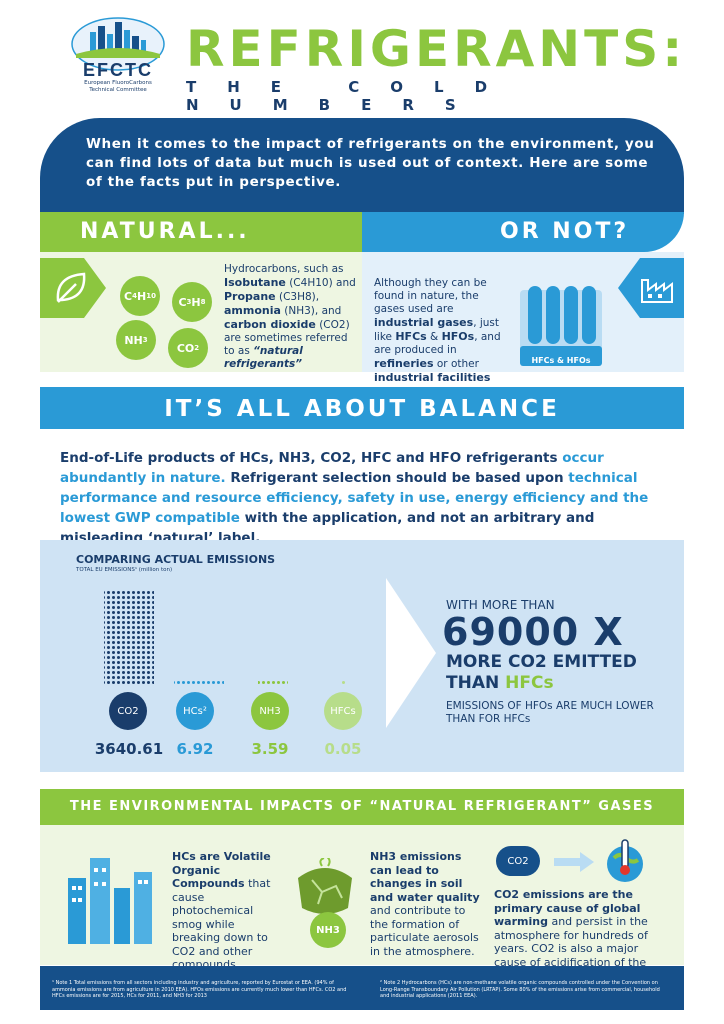 The height and width of the screenshot is (1024, 724). I want to click on impacts-band, so click(362, 807).